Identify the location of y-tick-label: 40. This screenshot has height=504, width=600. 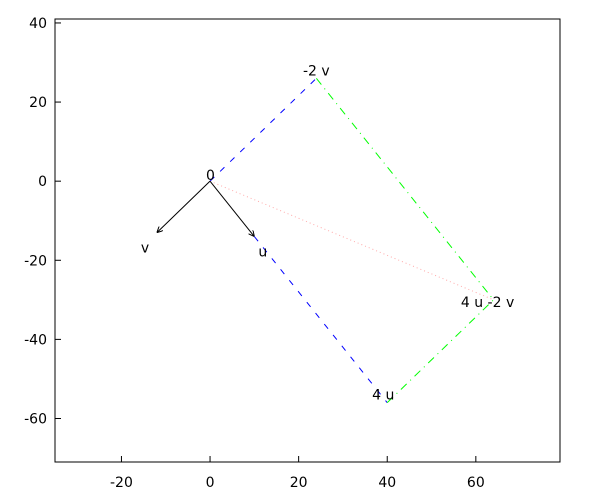
(38, 24).